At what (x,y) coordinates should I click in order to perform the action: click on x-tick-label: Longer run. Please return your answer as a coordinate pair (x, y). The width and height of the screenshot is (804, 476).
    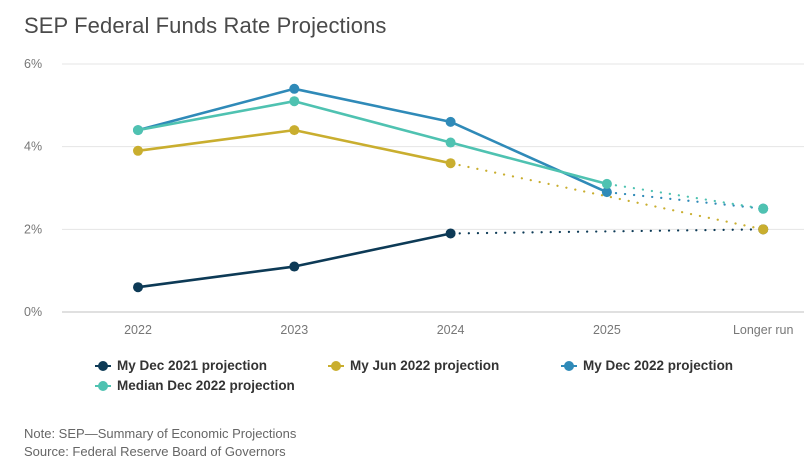
    Looking at the image, I should click on (763, 330).